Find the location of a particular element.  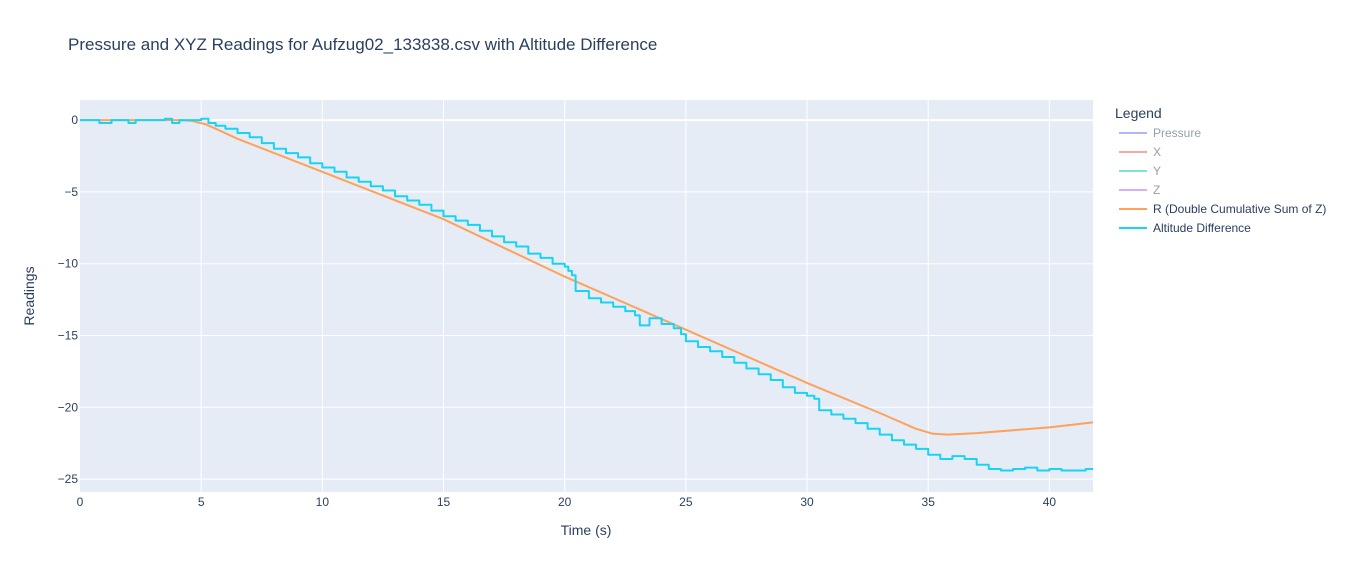

x-tick-label: 35 is located at coordinates (929, 502).